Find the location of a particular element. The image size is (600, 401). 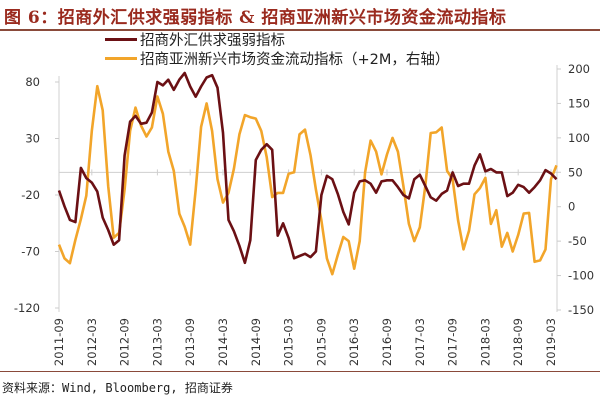

left-tick-label: -20 is located at coordinates (30, 195).